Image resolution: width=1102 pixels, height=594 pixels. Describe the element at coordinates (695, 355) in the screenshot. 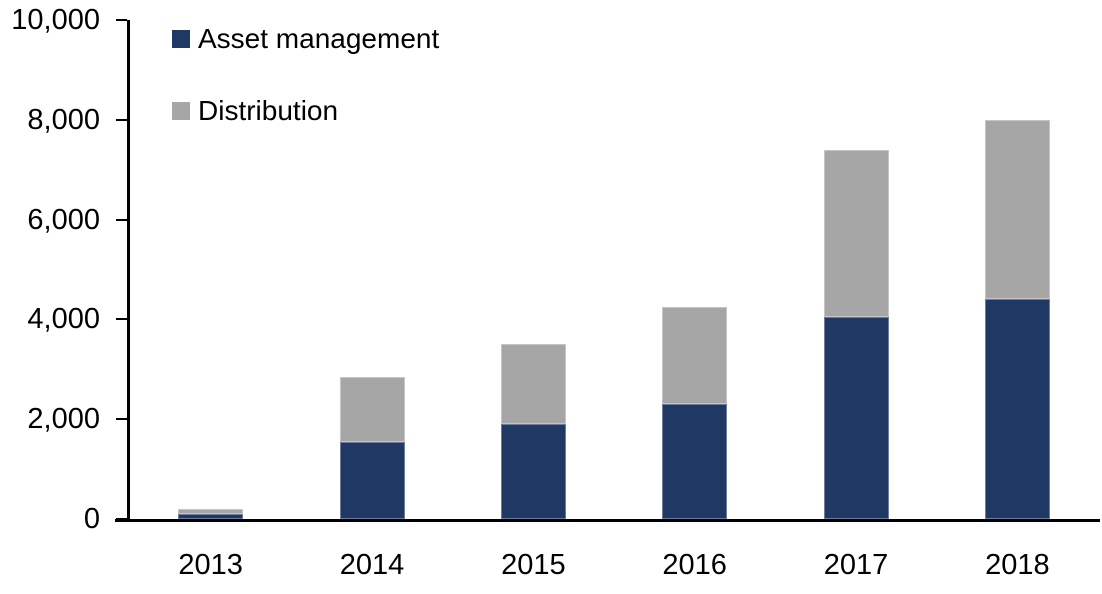

I see `bar-segment-distribution-2016` at that location.